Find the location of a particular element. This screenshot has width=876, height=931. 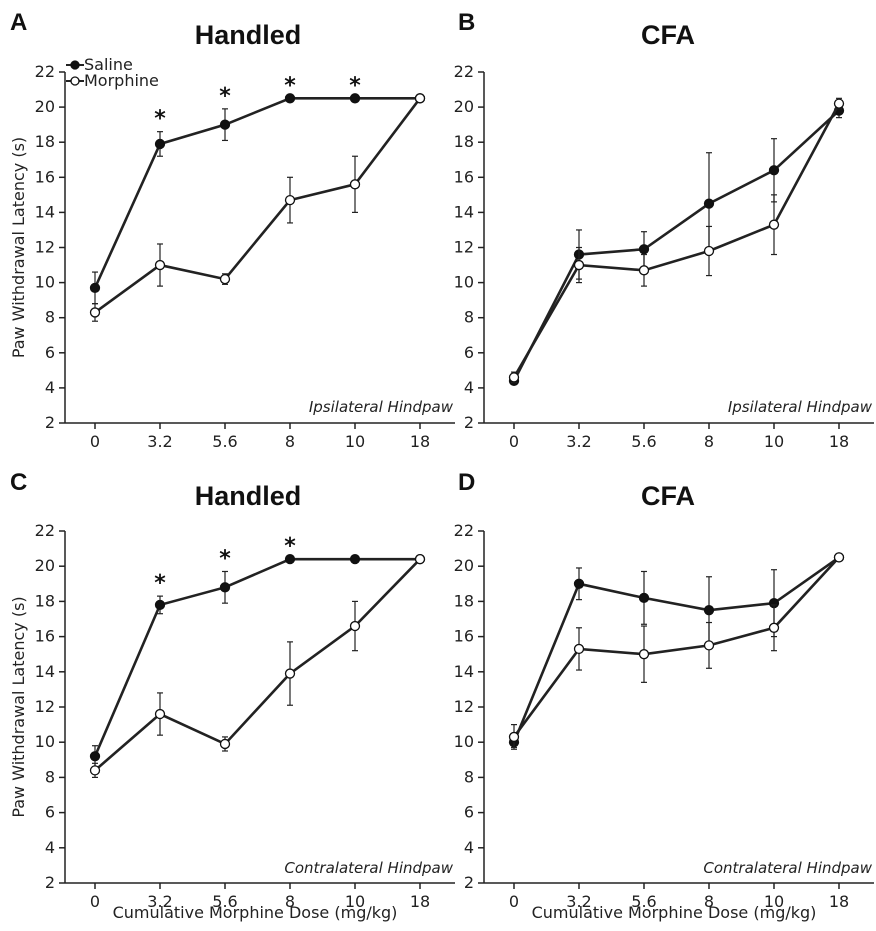

legend-marker is located at coordinates (75, 81).